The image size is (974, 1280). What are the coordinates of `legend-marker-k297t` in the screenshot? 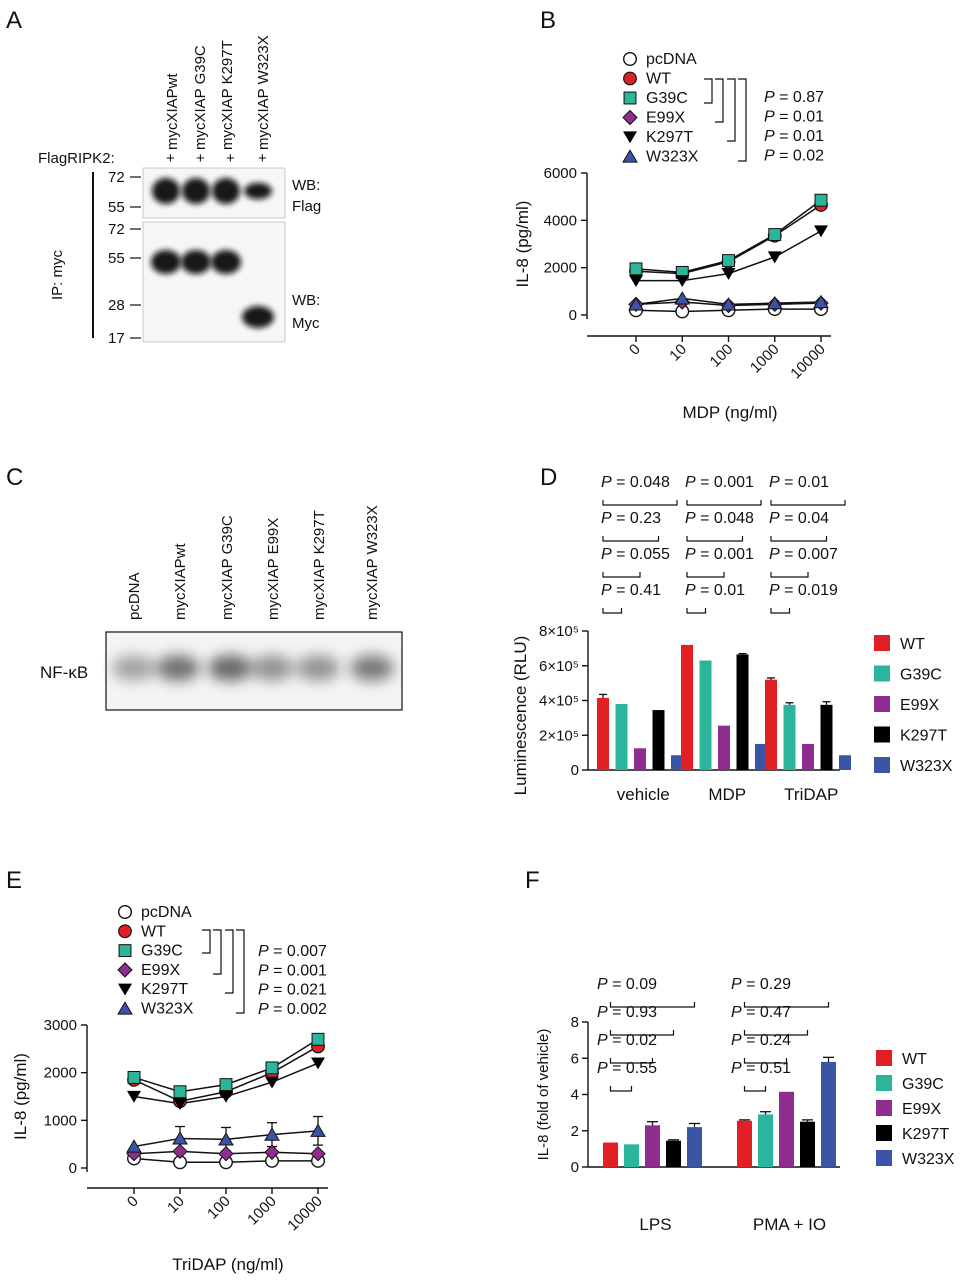 It's located at (630, 137).